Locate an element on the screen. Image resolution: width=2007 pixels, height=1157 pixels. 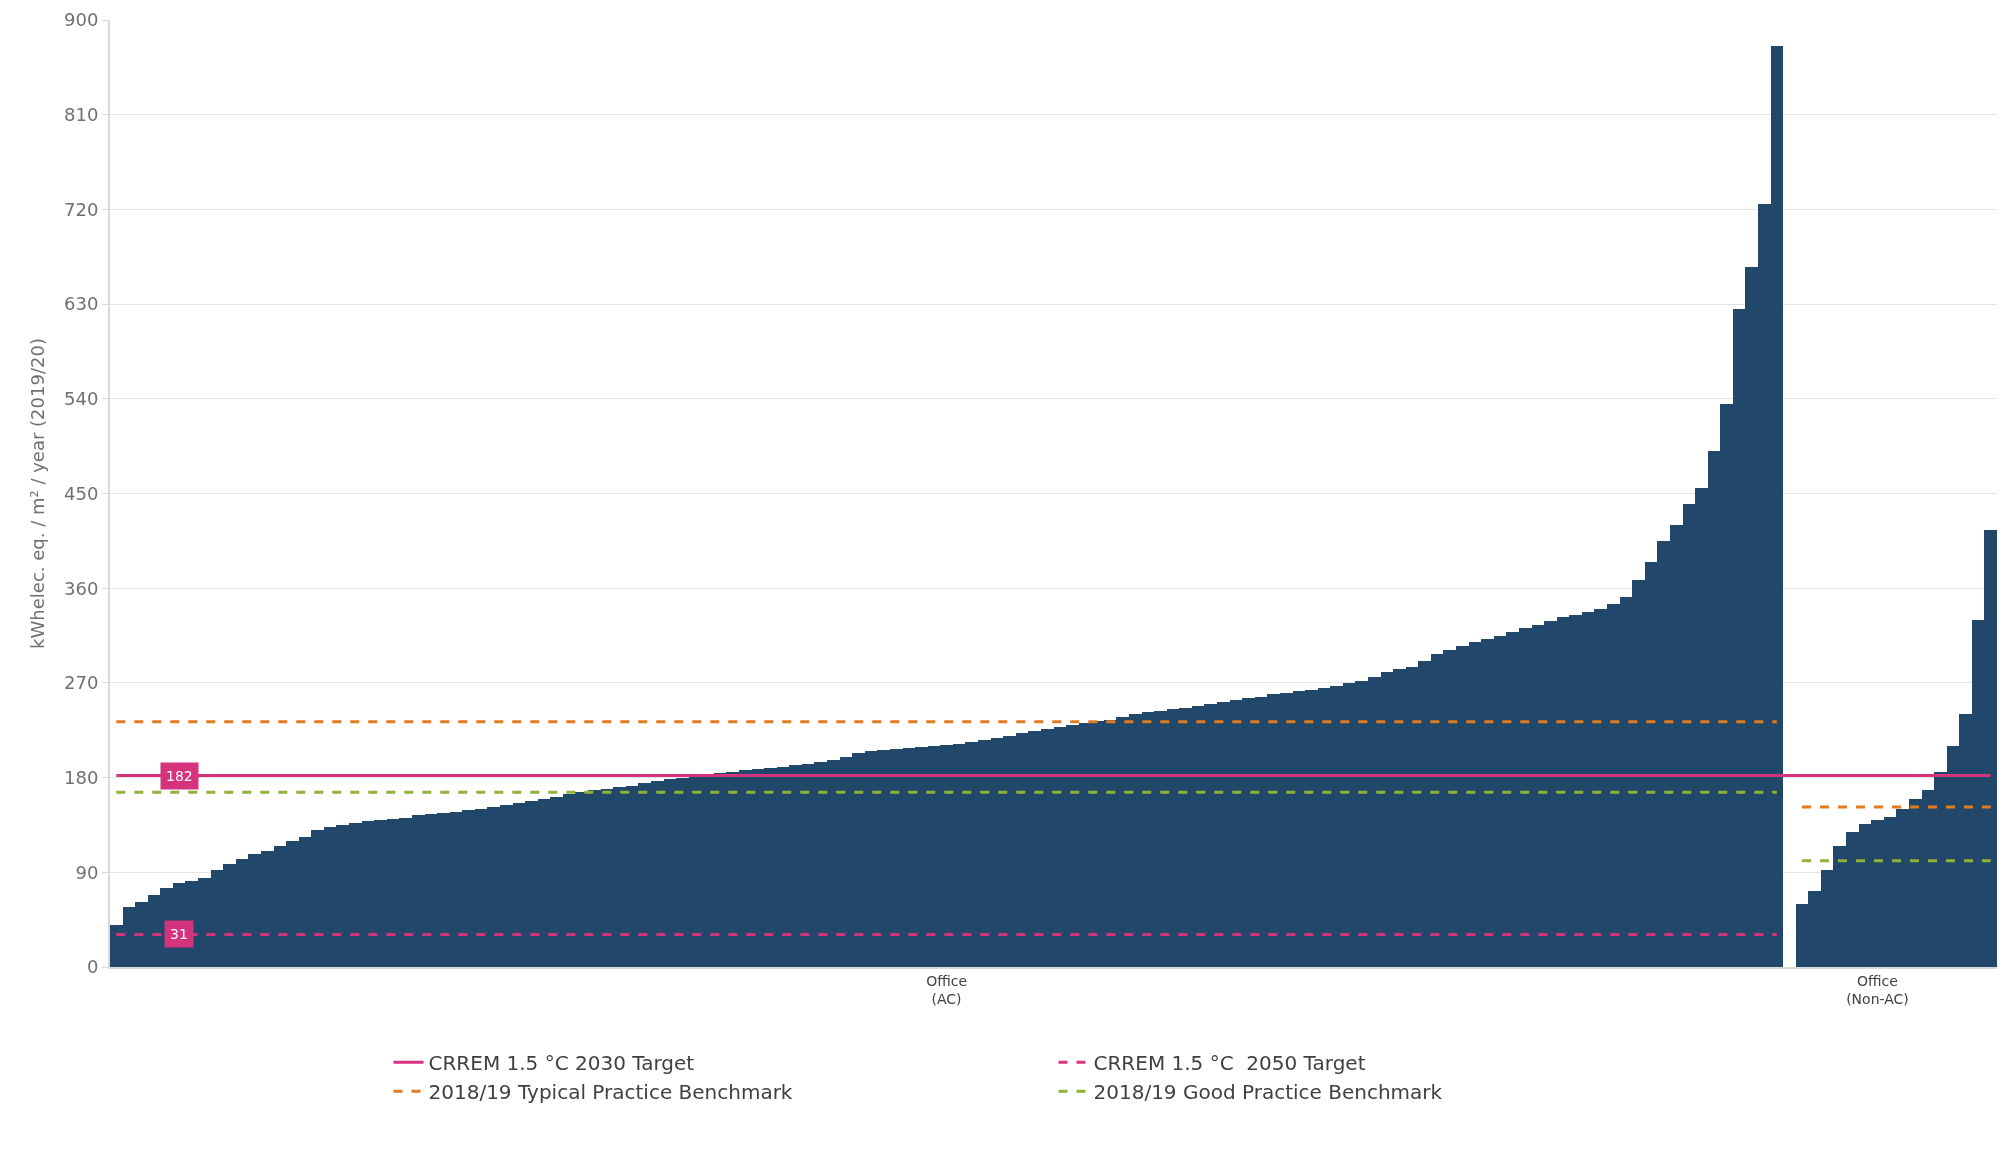
legend-label: 2018/19 Typical Practice Benchmark is located at coordinates (610, 1092).